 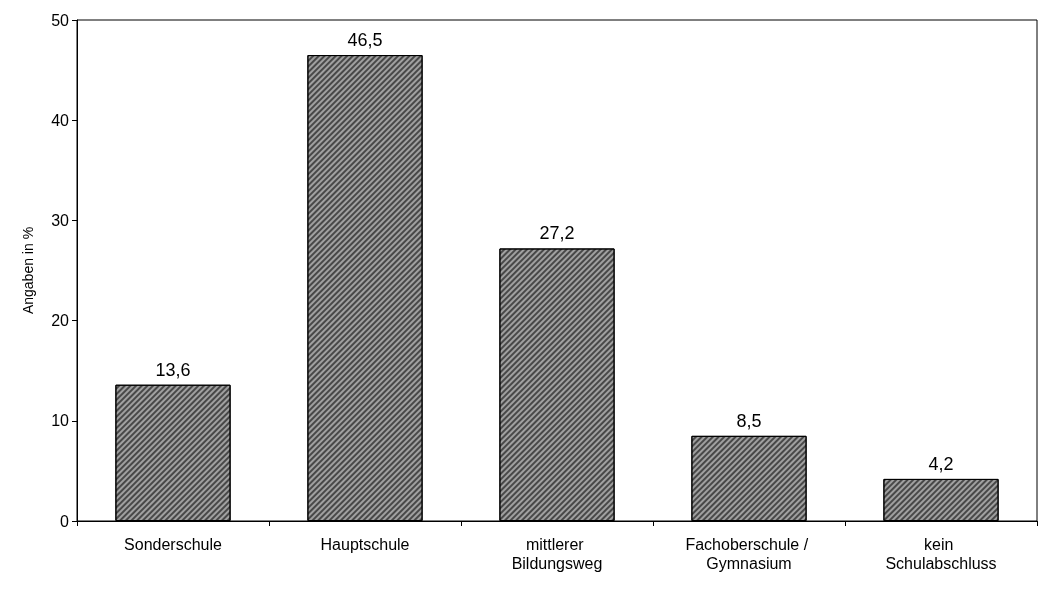 What do you see at coordinates (60, 220) in the screenshot?
I see `y-tick-label: 30` at bounding box center [60, 220].